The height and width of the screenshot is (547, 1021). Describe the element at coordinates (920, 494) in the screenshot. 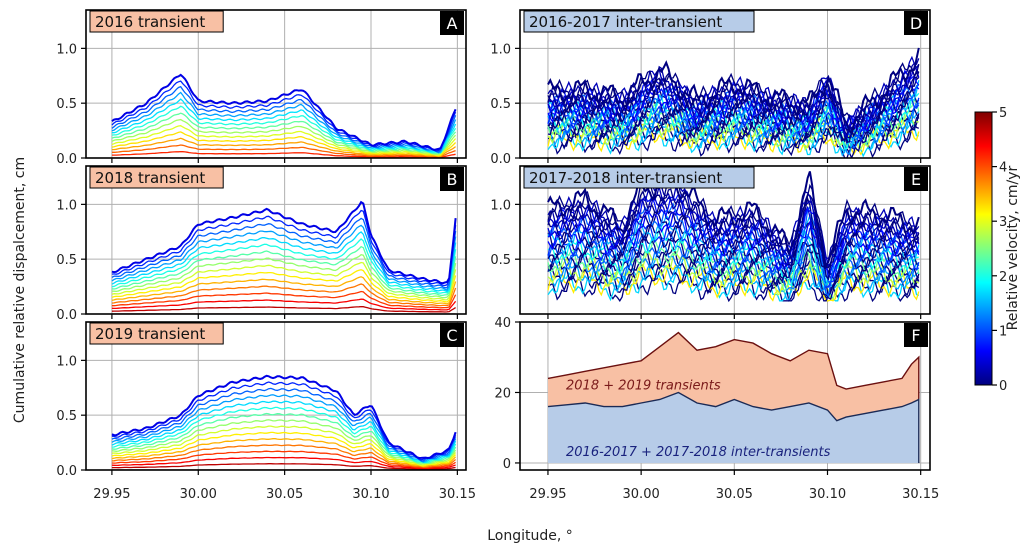

I see `x-tick-label: 30.15` at that location.